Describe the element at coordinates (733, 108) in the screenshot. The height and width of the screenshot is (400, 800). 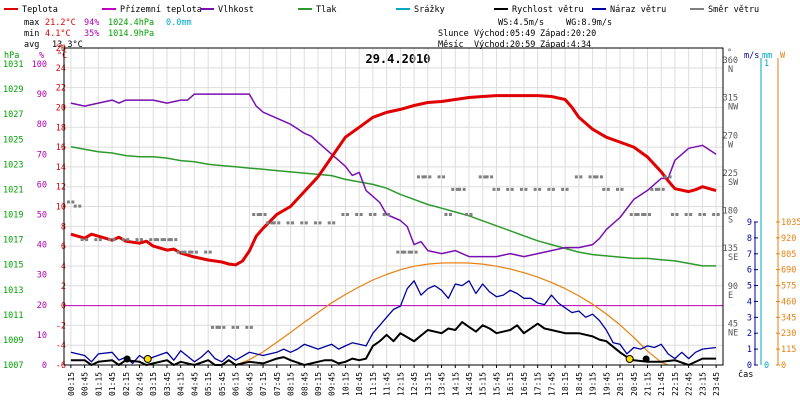
I see `dir-tick-label: NW` at that location.